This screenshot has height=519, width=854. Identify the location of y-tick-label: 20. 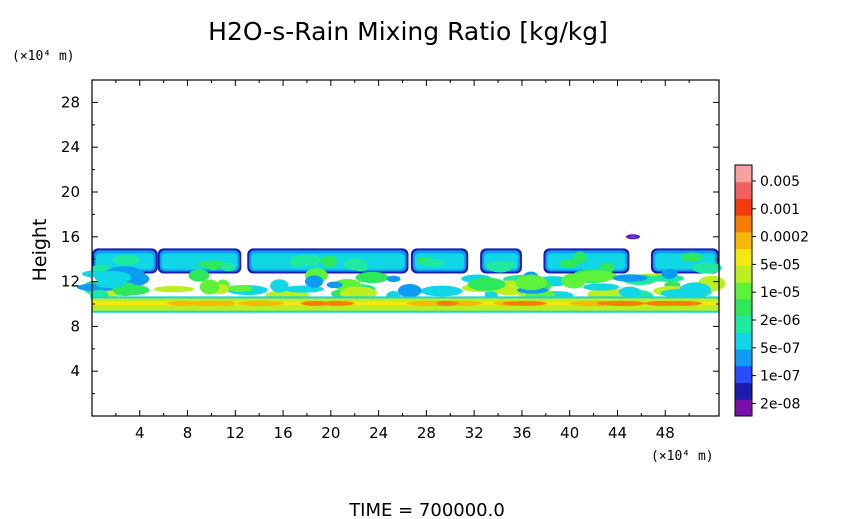
(70, 192).